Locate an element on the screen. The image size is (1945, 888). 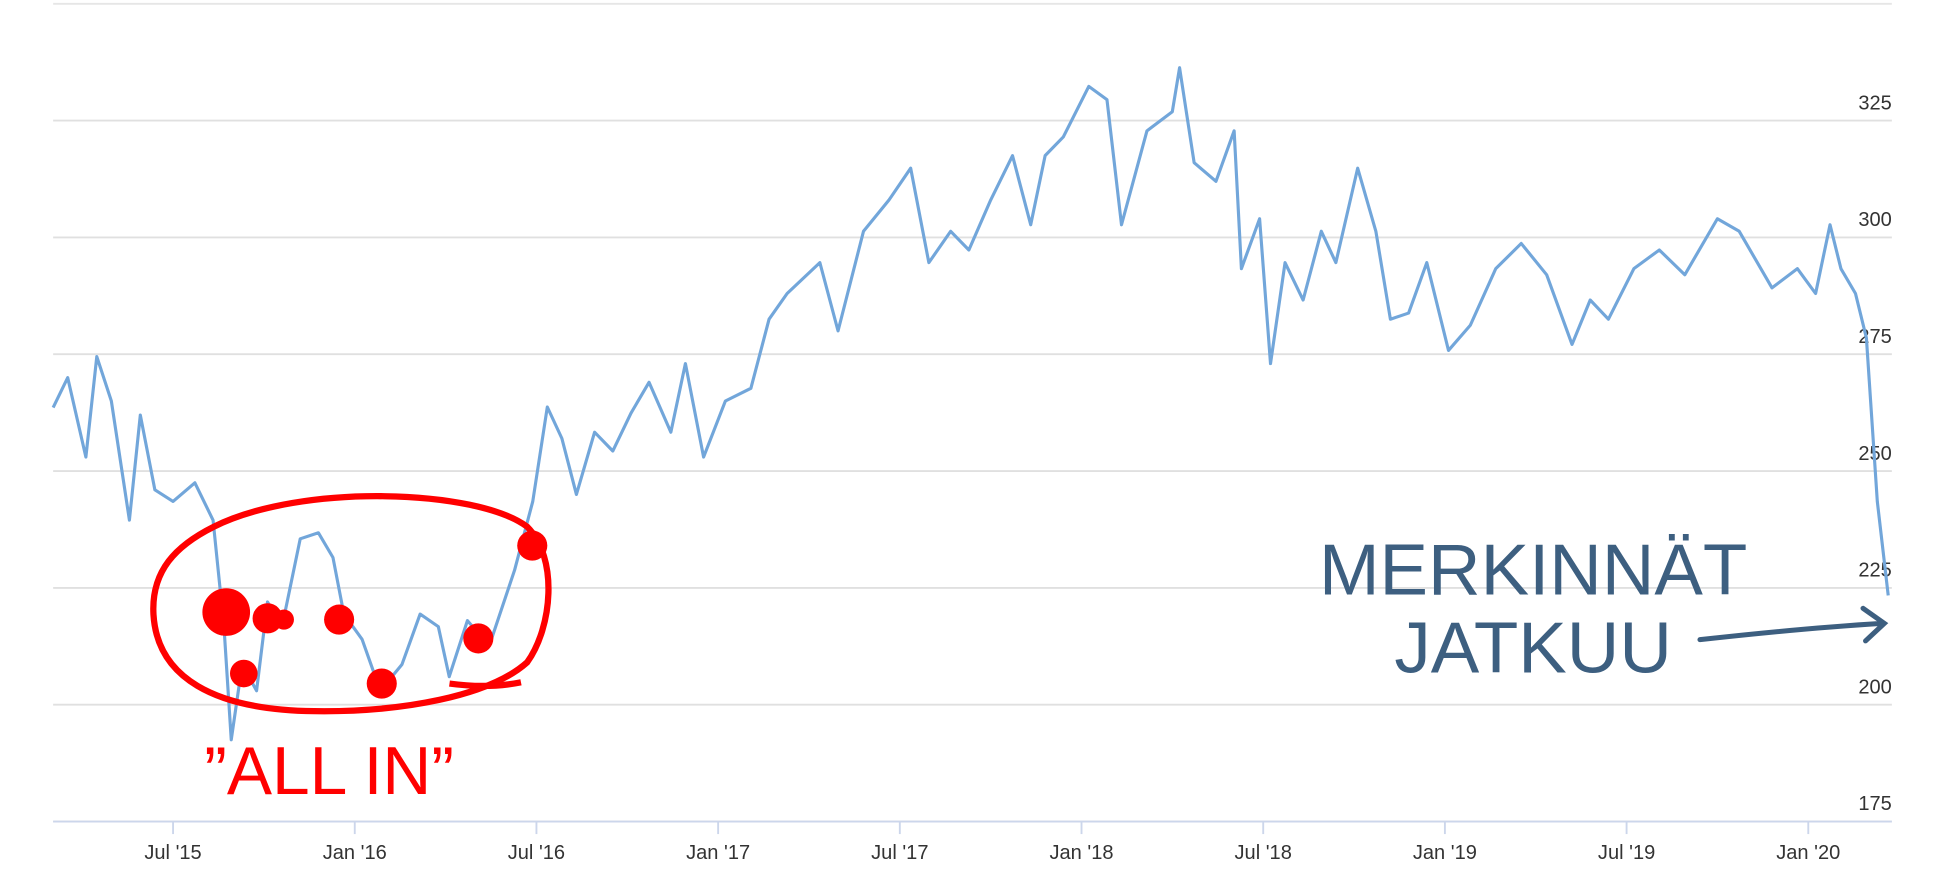
y-tick-label: 175 is located at coordinates (1874, 804).